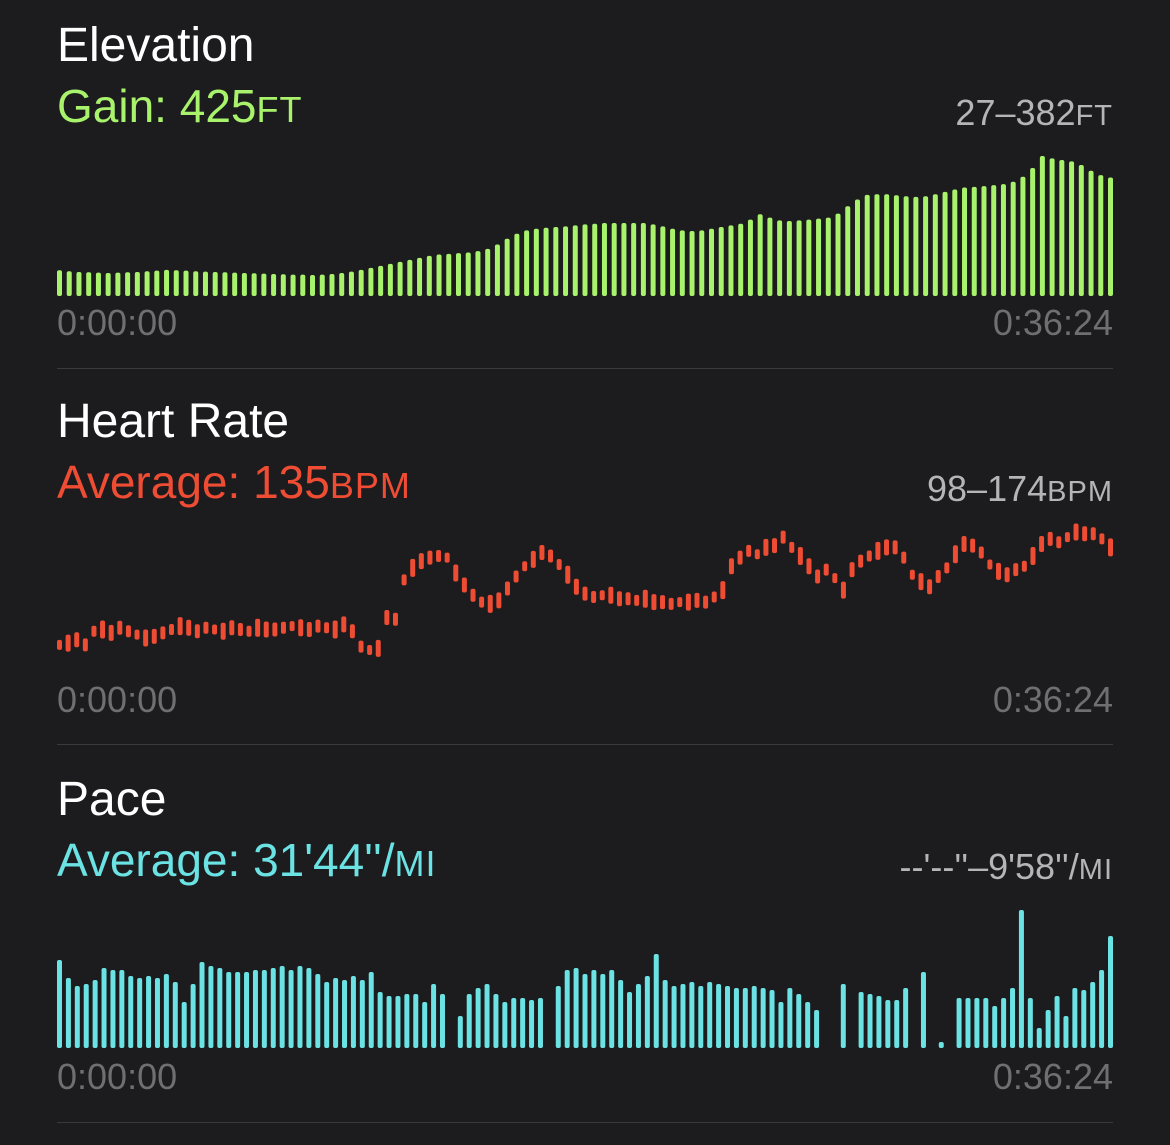  Describe the element at coordinates (279, 109) in the screenshot. I see `elevation-gain-unit: FT` at that location.